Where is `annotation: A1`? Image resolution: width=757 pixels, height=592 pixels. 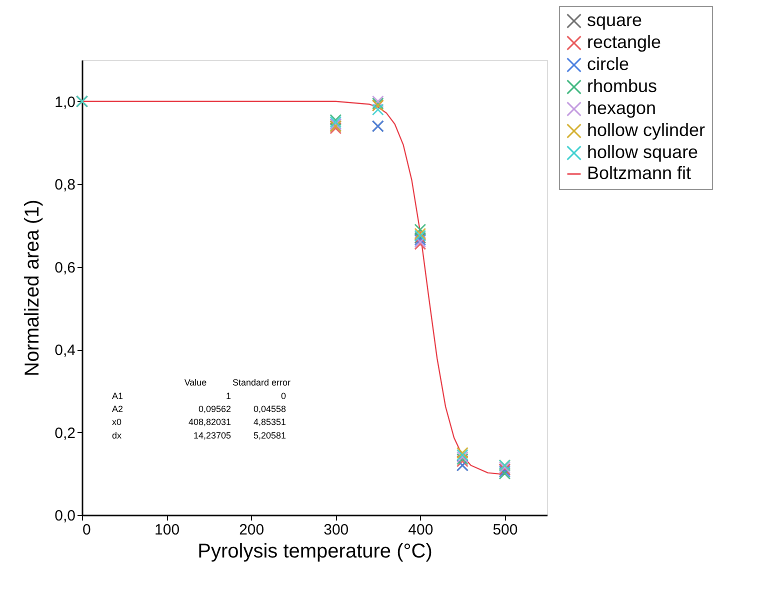 annotation: A1 is located at coordinates (118, 395).